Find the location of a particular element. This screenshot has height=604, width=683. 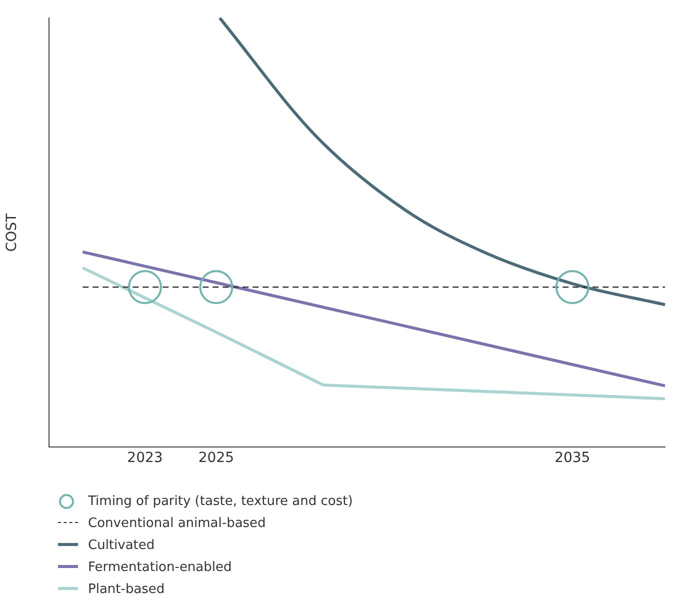

legend-label: Plant-based is located at coordinates (126, 589).